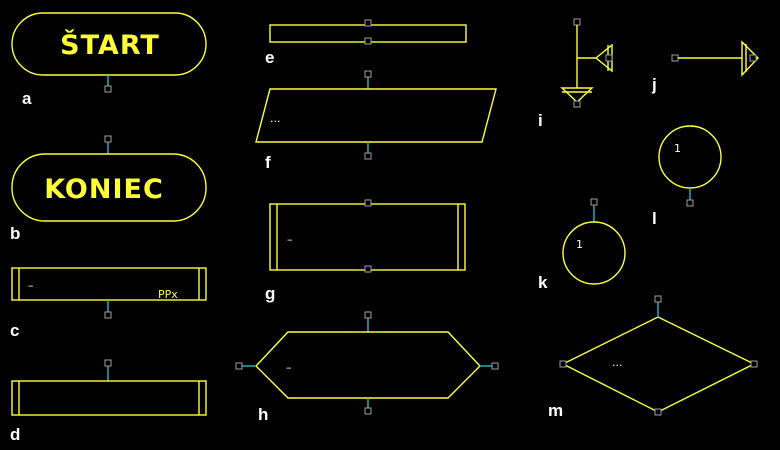 Image resolution: width=780 pixels, height=450 pixels. I want to click on shape-label-k: k, so click(543, 282).